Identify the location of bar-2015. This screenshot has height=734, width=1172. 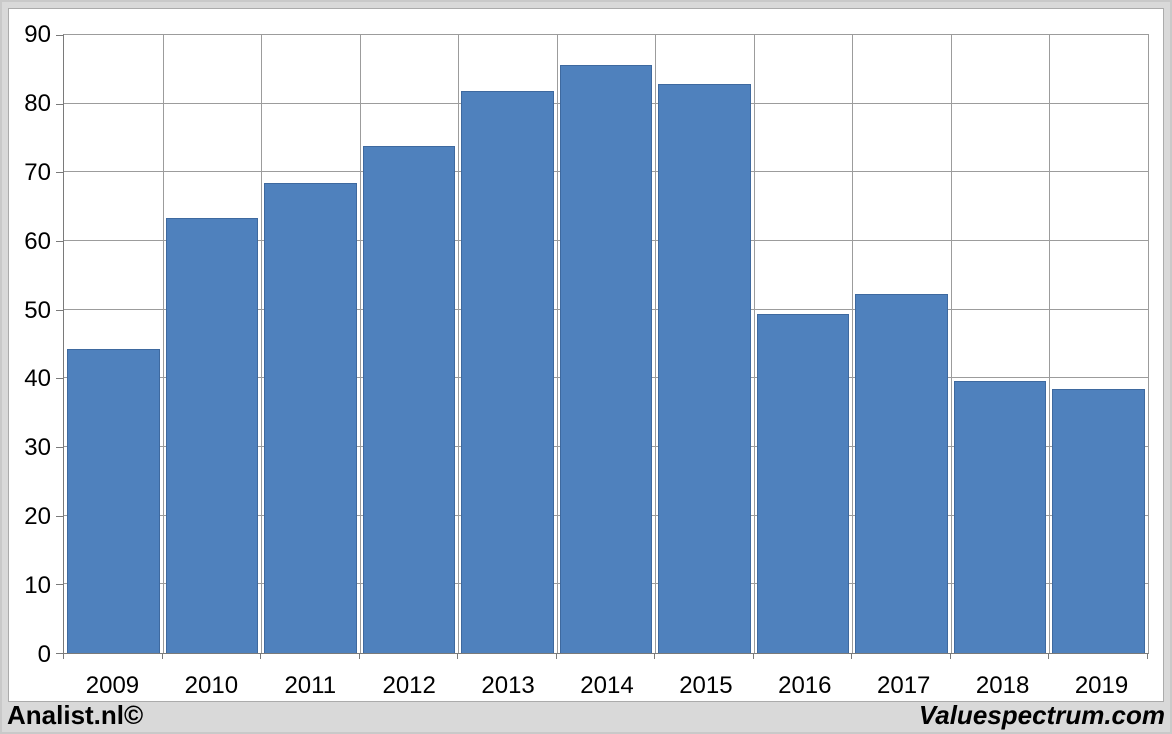
(704, 368).